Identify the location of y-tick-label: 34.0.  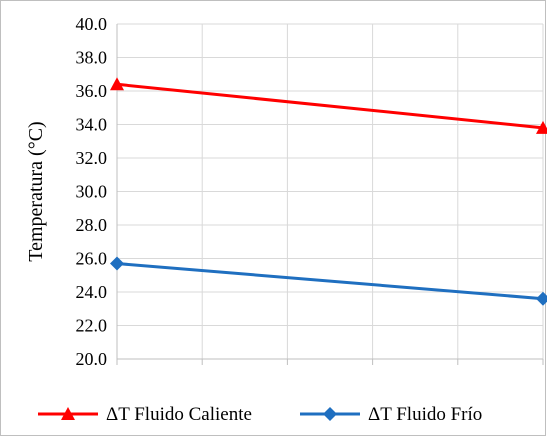
(92, 125).